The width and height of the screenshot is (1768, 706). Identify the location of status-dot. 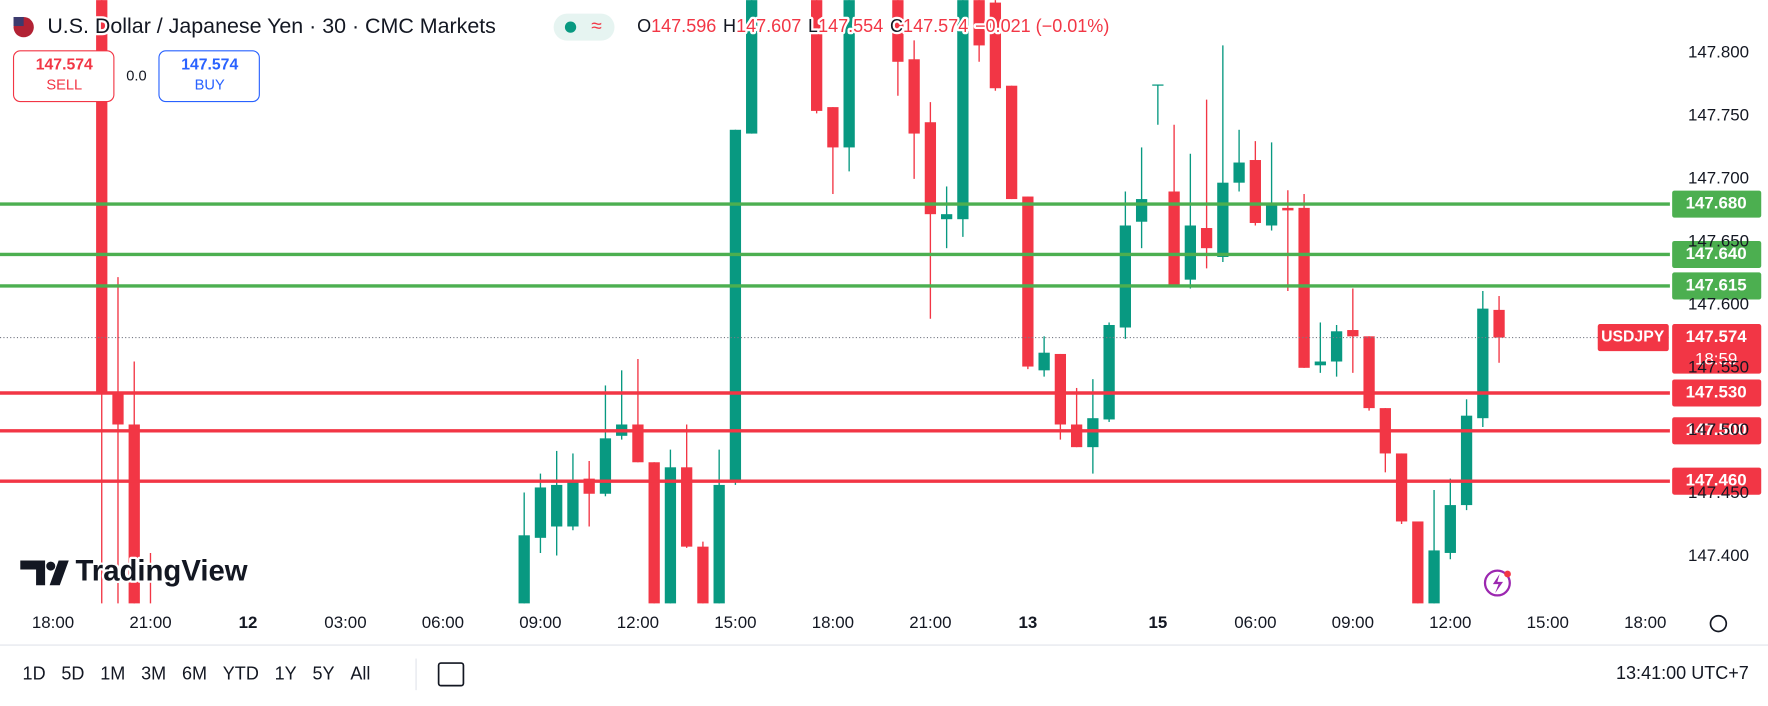
(570, 27).